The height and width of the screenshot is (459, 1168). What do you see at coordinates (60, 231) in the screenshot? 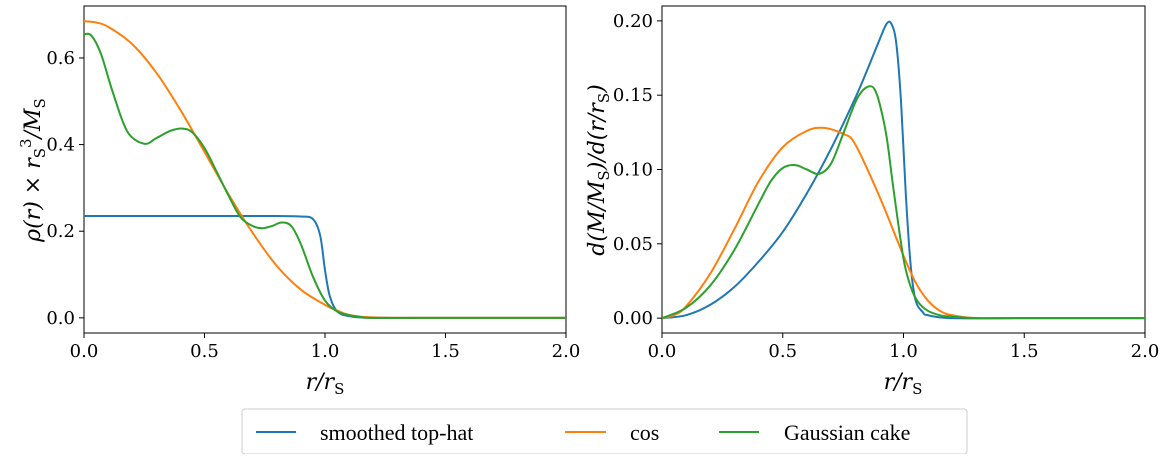
I see `density-y-tick-label: 0.2` at bounding box center [60, 231].